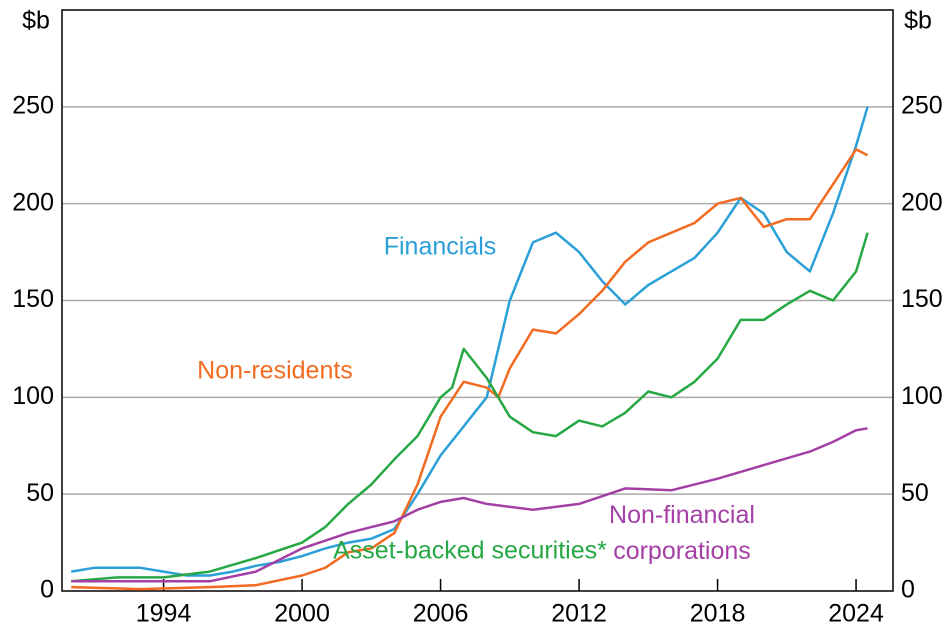  What do you see at coordinates (918, 21) in the screenshot?
I see `y2-axis-label: $b` at bounding box center [918, 21].